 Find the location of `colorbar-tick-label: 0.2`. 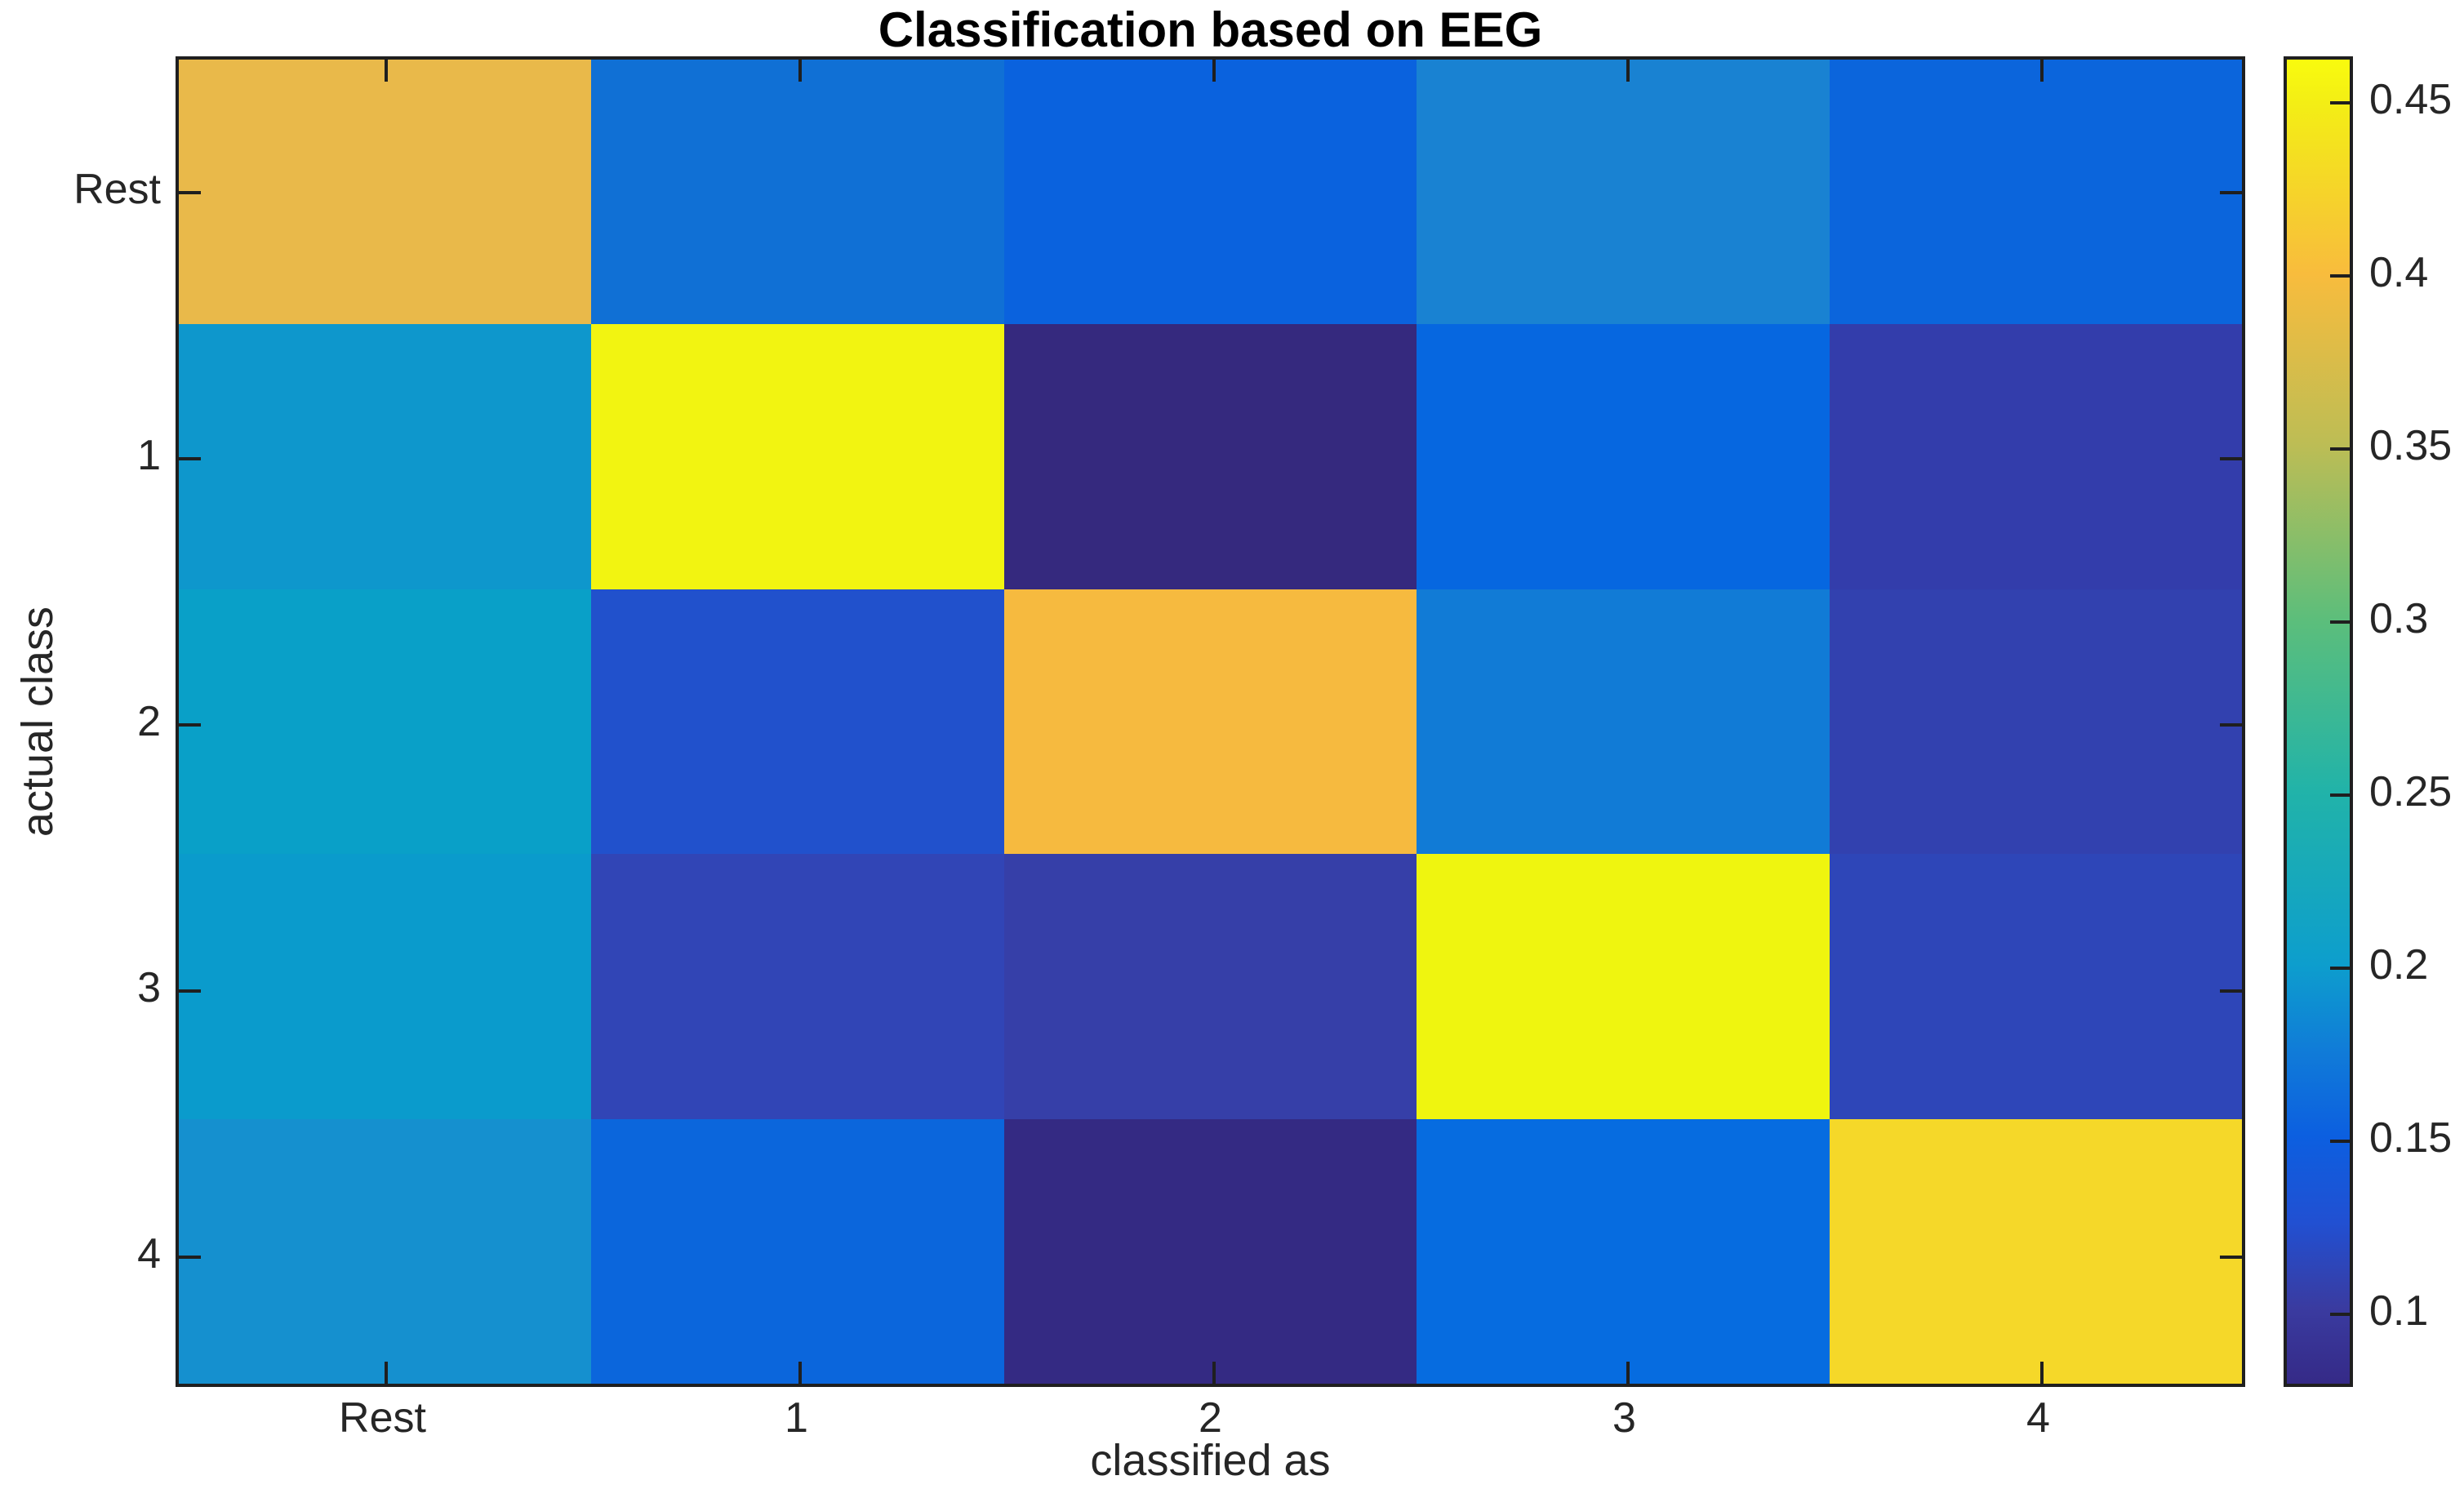

colorbar-tick-label: 0.2 is located at coordinates (2399, 964).